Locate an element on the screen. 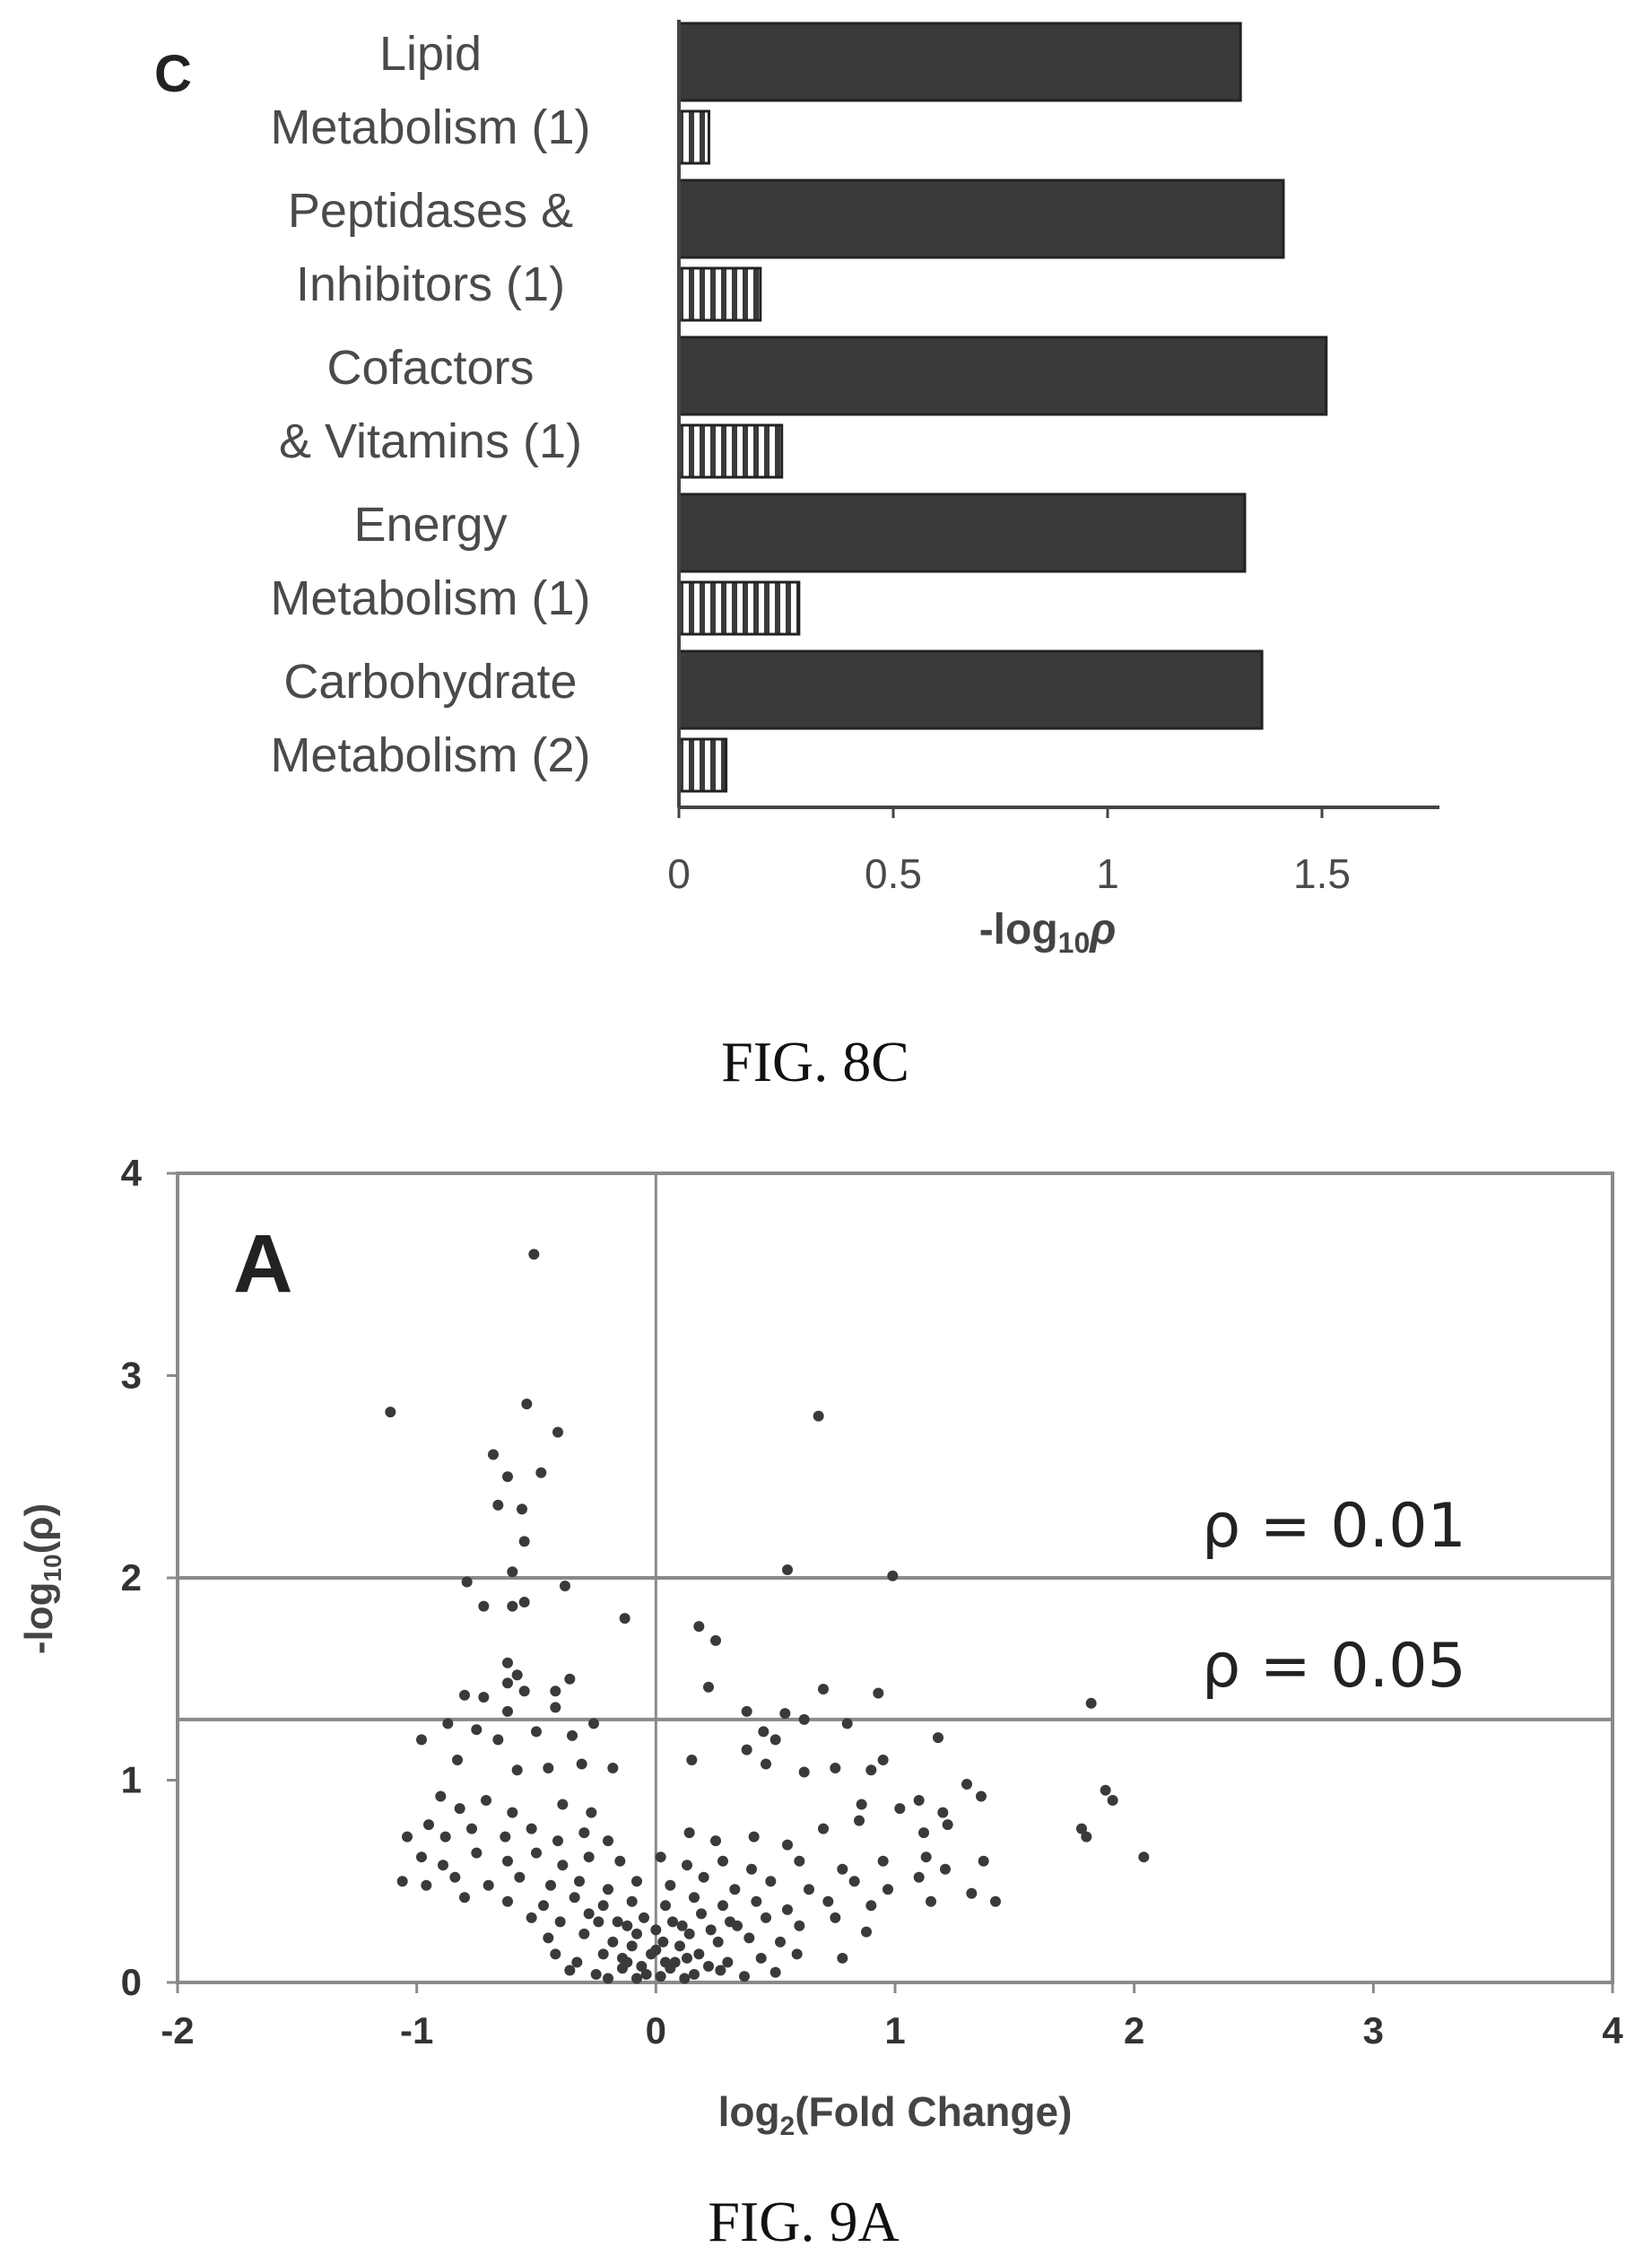 This screenshot has height=2265, width=1652. category-label: Inhibitors (1) is located at coordinates (430, 284).